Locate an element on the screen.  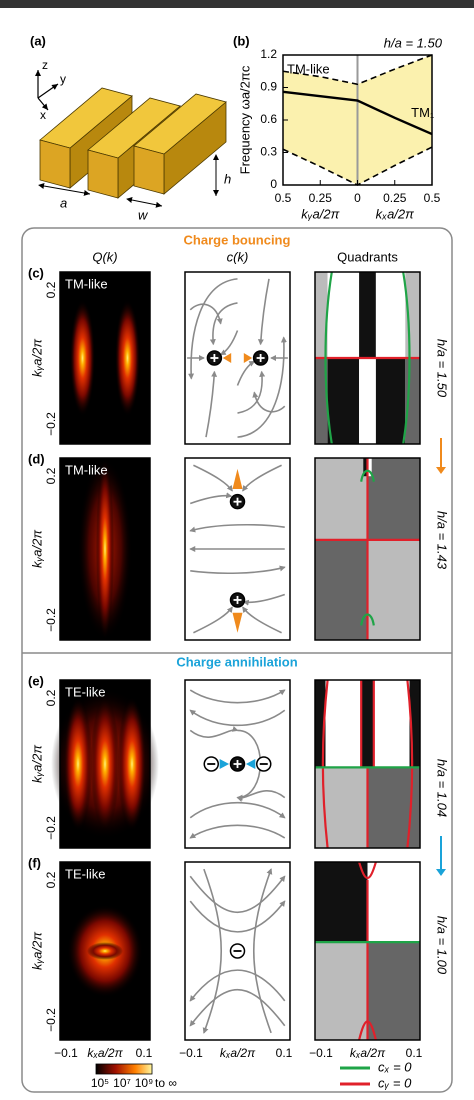
x-tick-label: 0 is located at coordinates (357, 198).